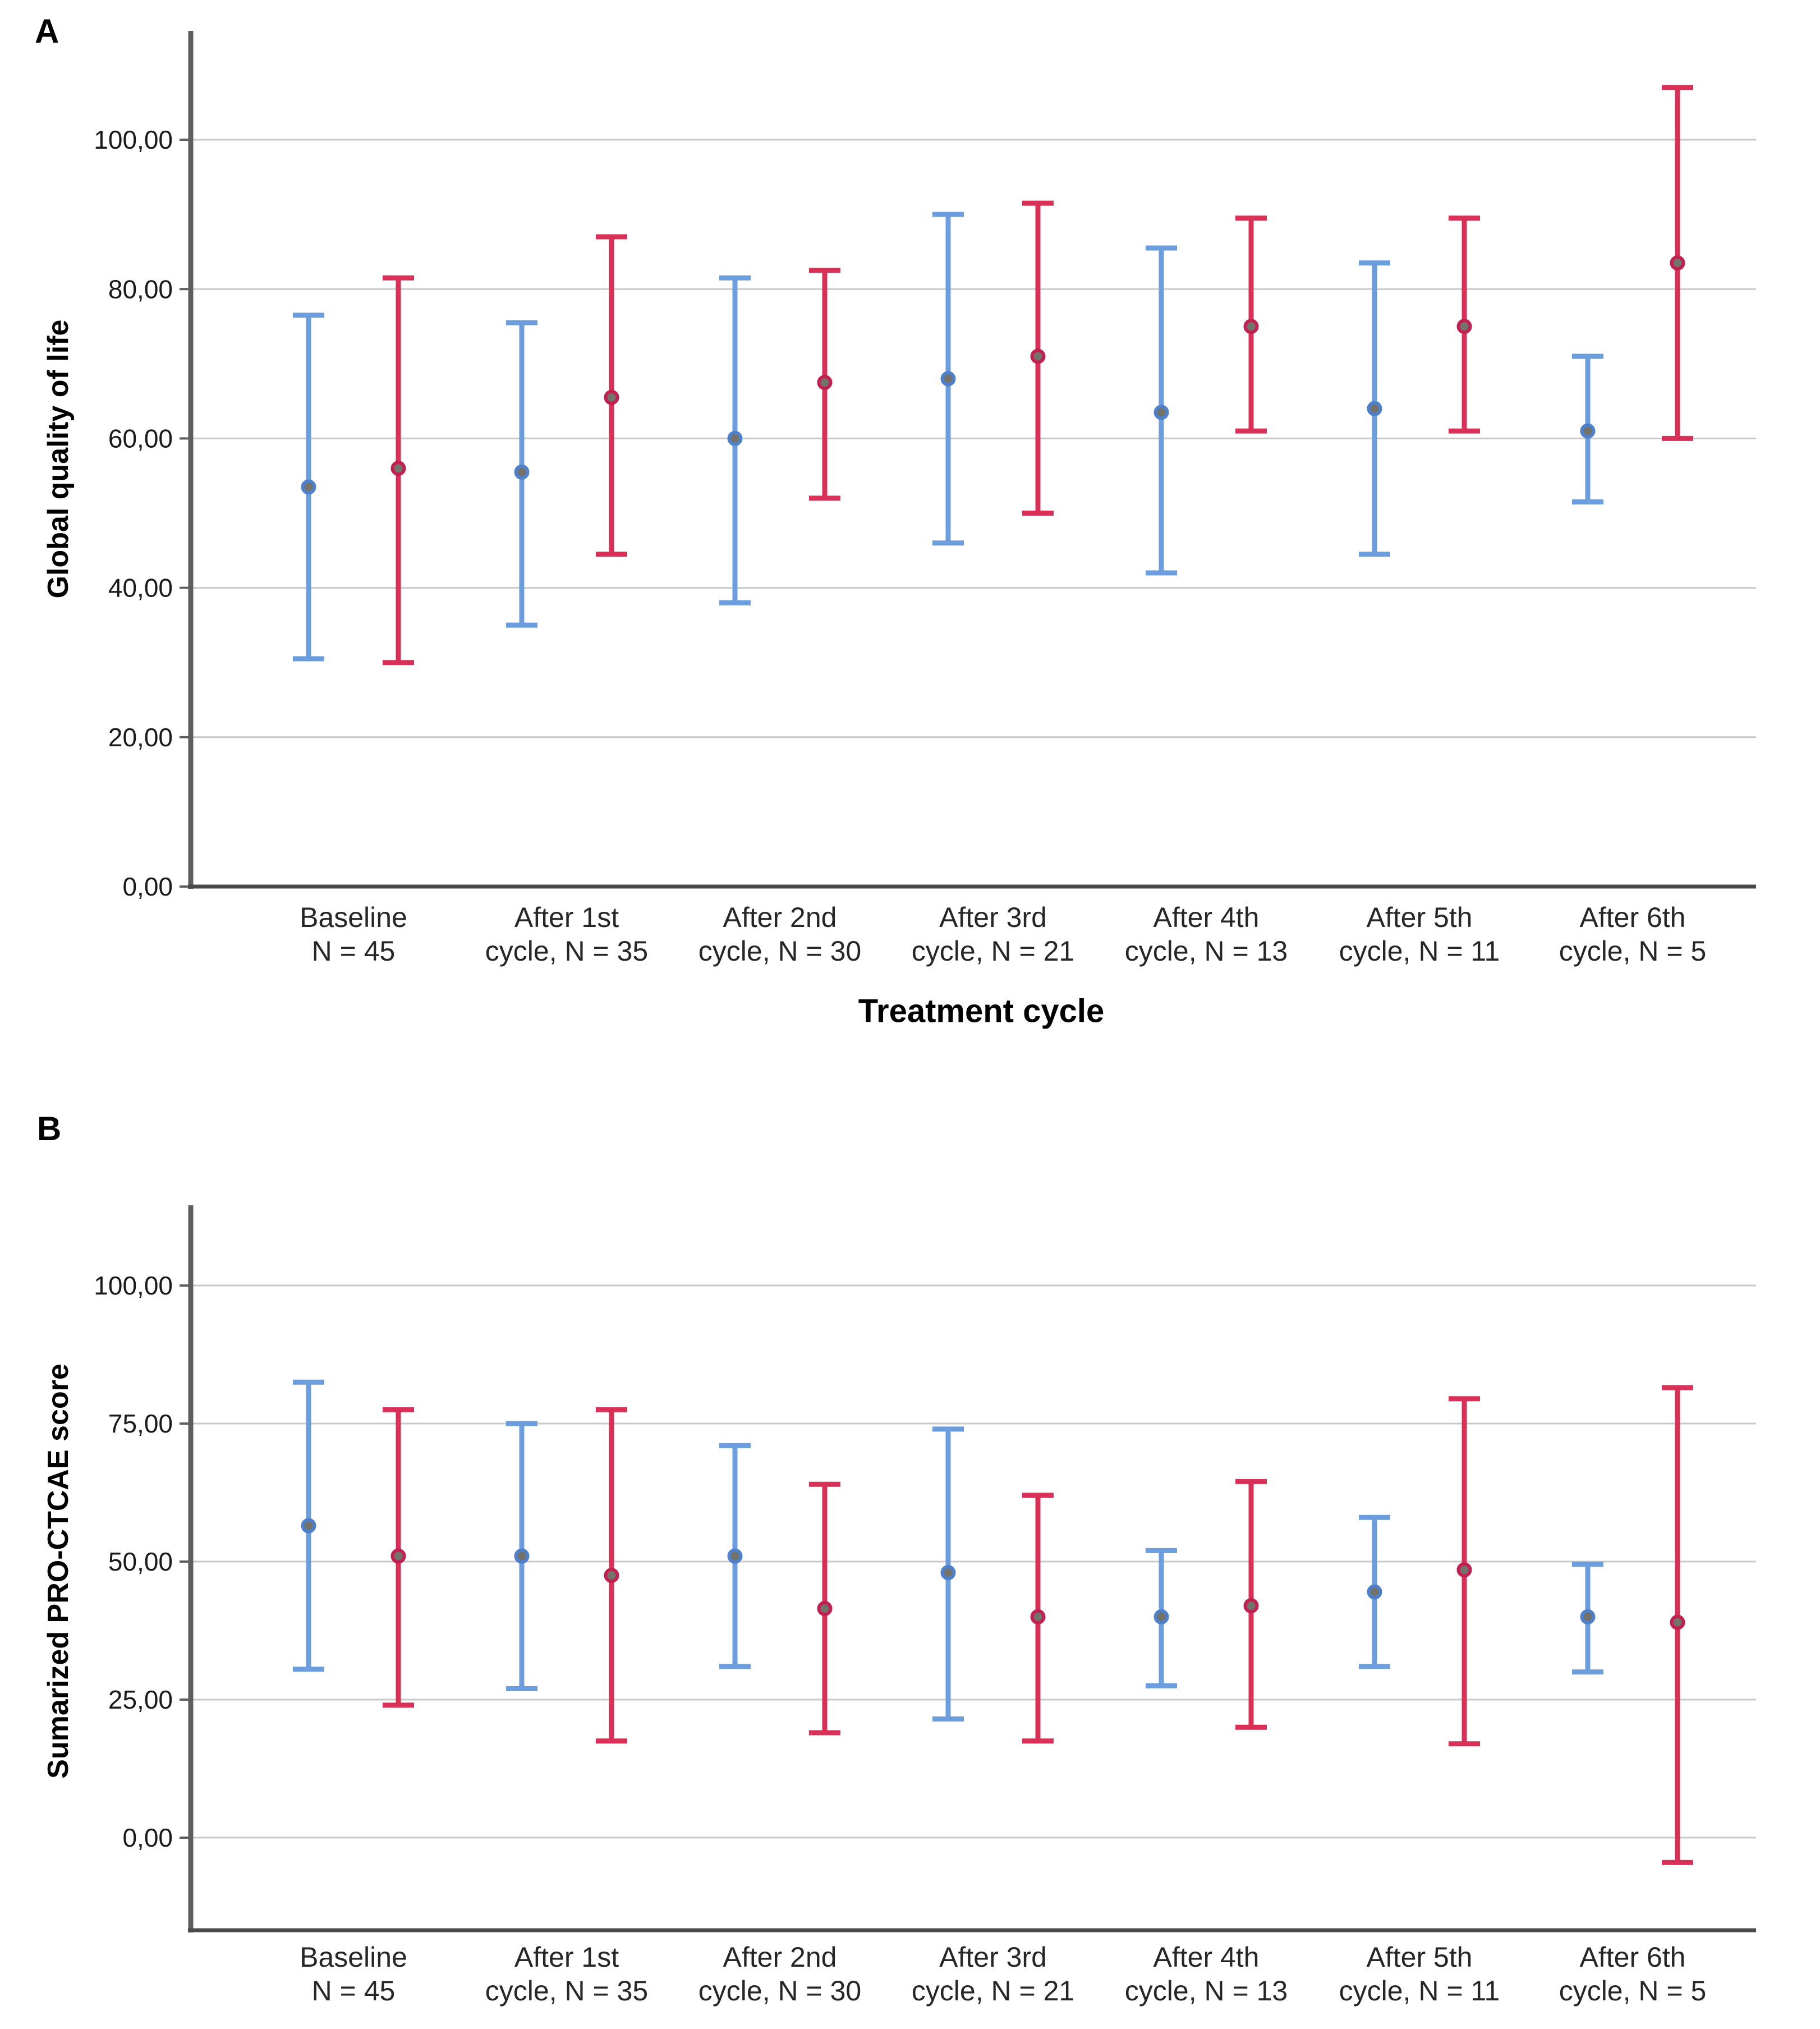 This screenshot has width=1820, height=2029. Describe the element at coordinates (141, 1561) in the screenshot. I see `y-tick-label: 50,00` at that location.